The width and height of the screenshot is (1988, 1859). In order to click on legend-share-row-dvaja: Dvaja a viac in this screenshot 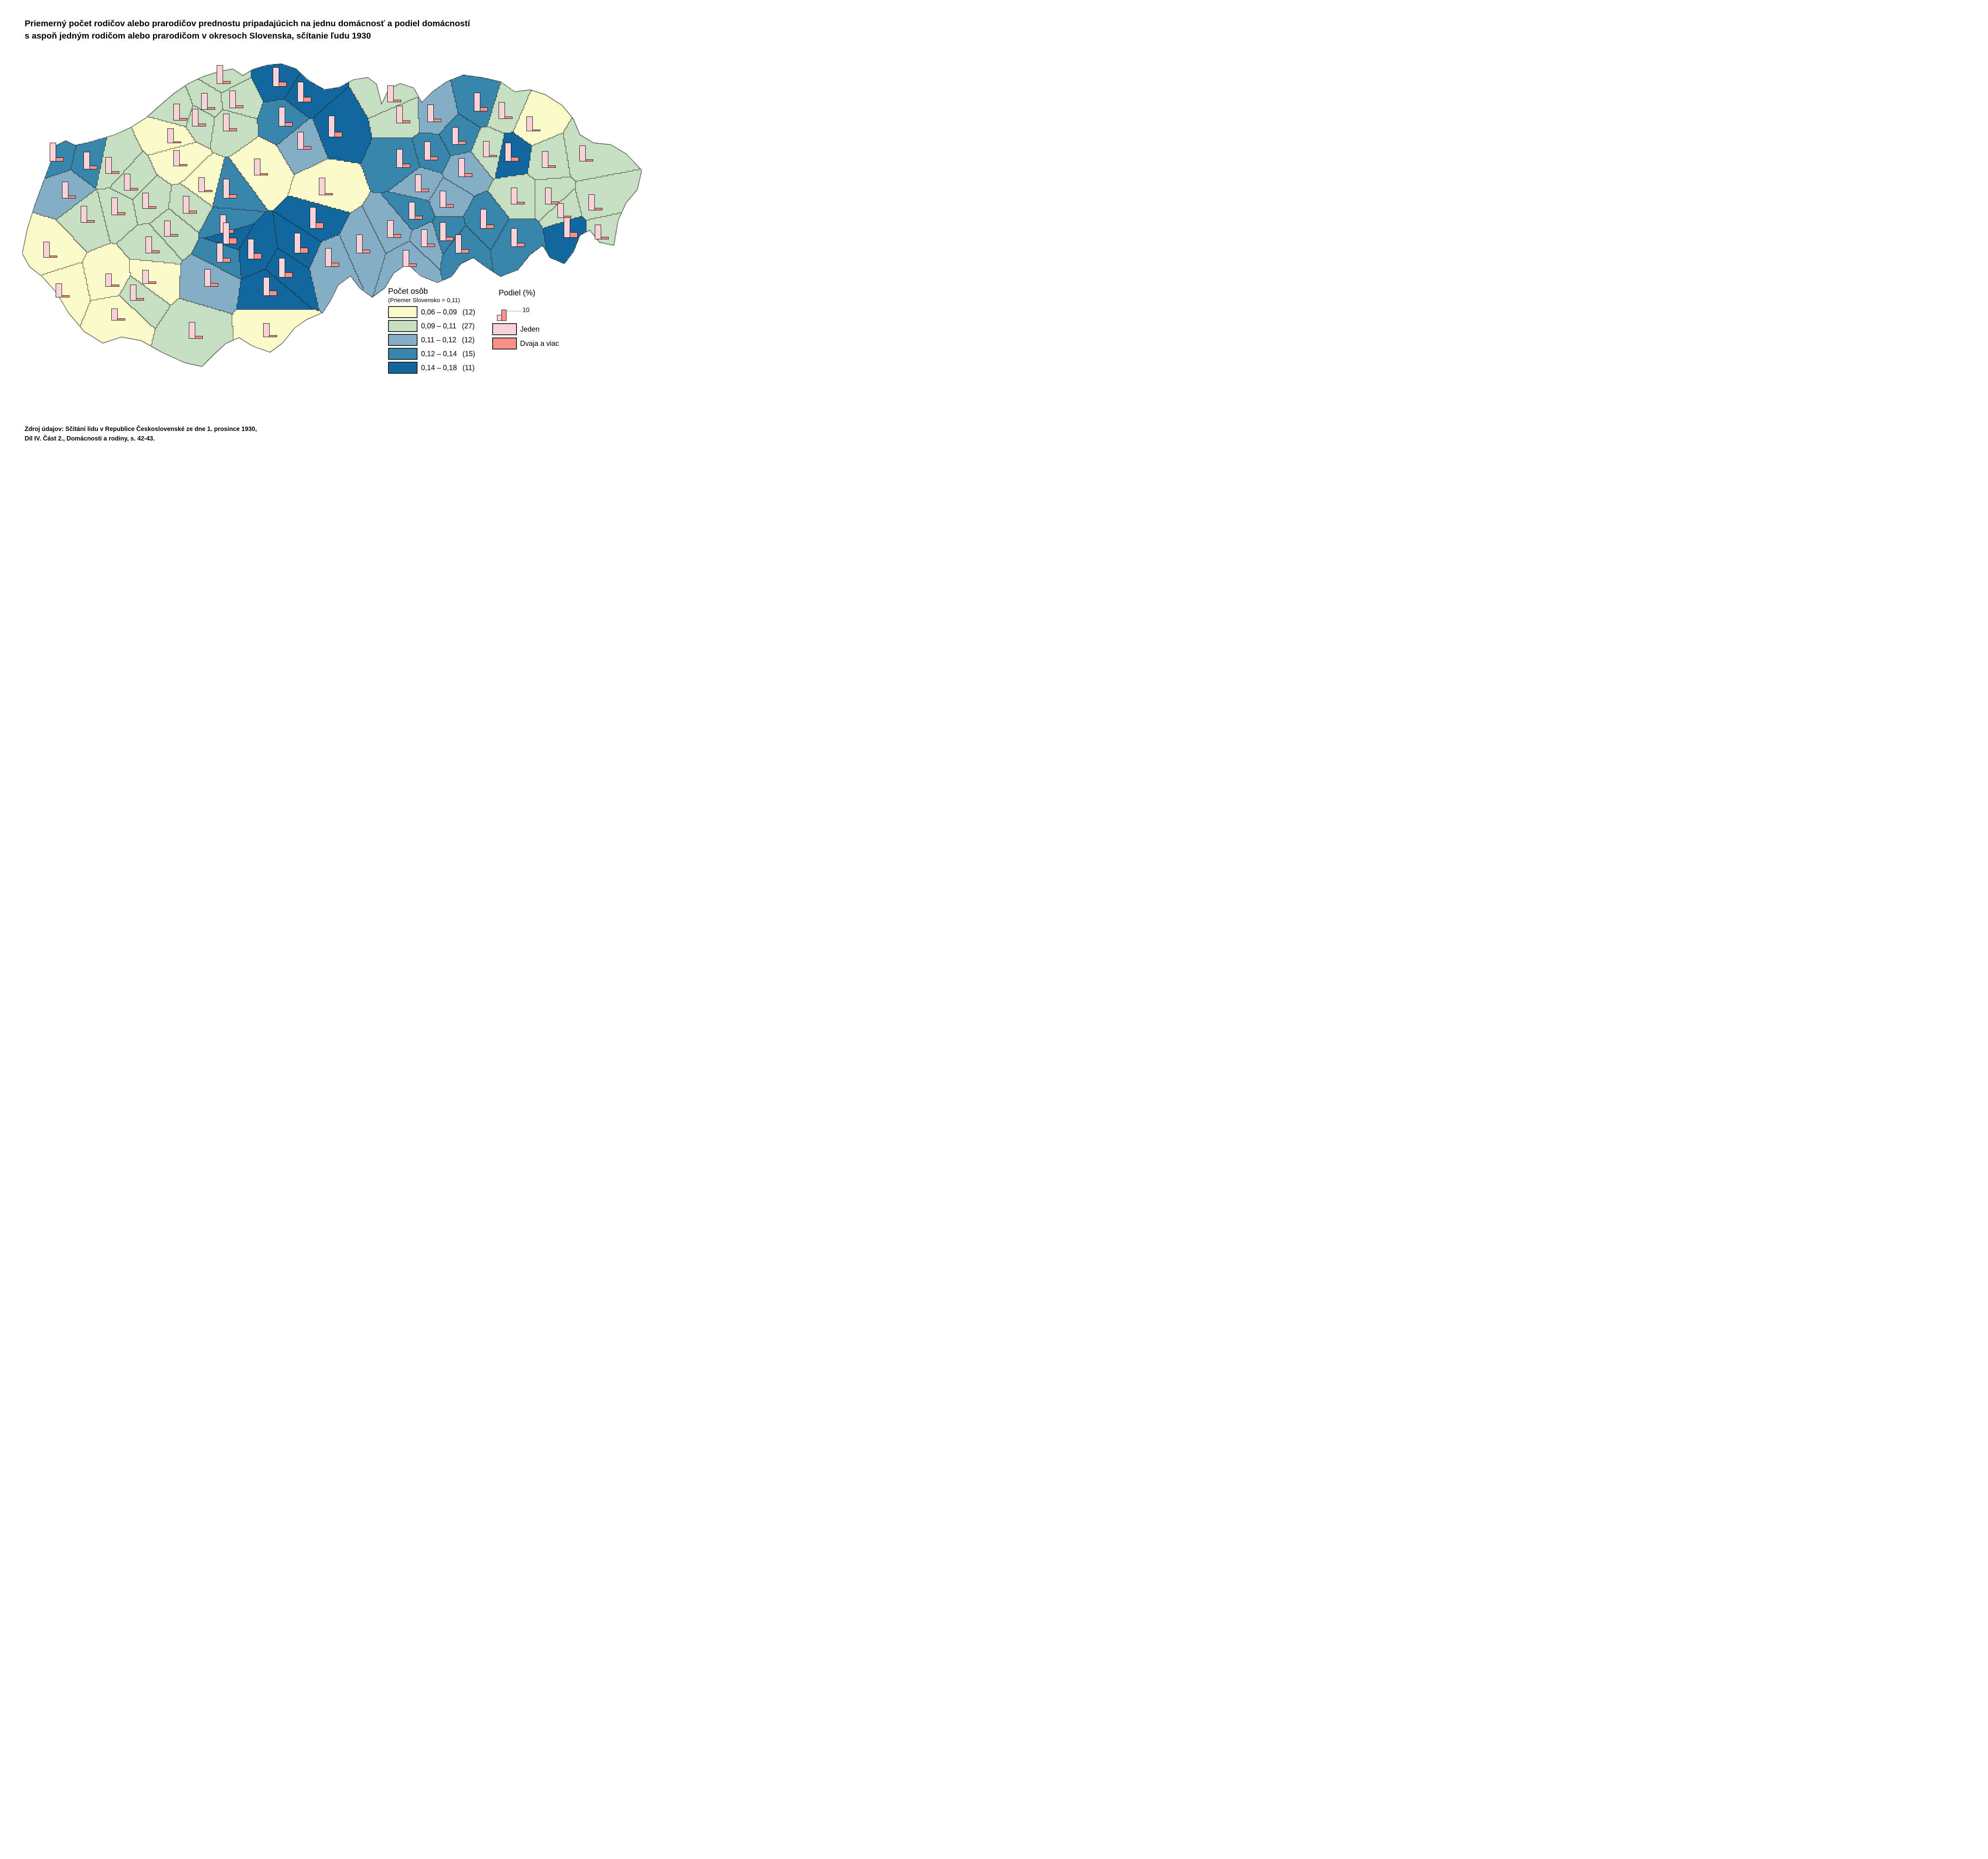, I will do `click(525, 343)`.